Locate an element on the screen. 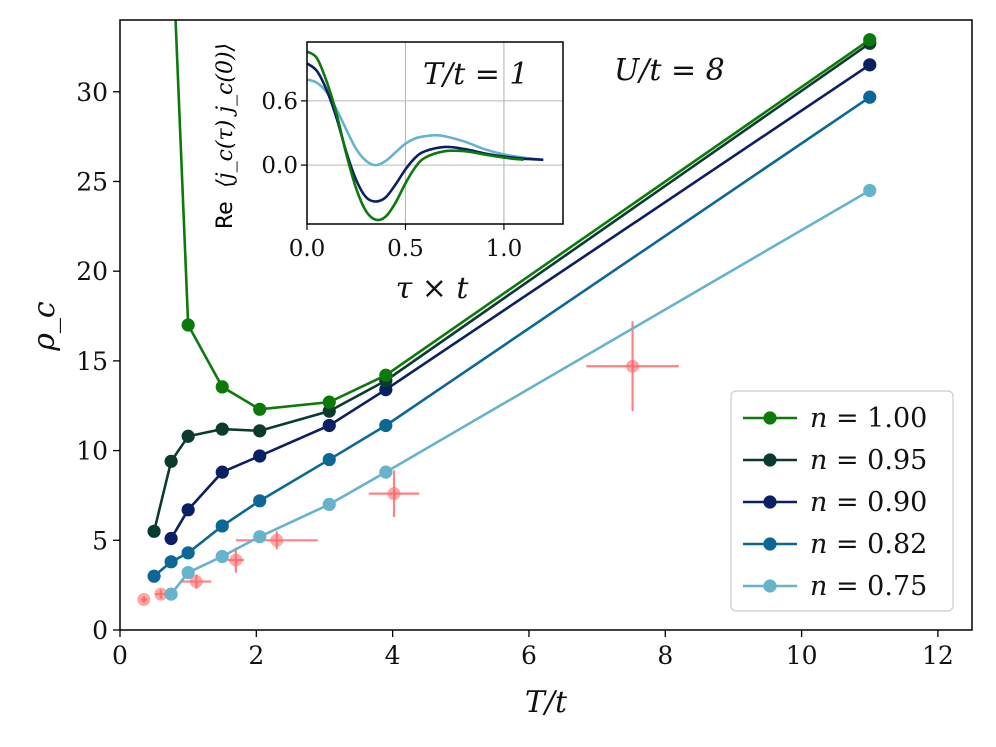 The image size is (996, 747). y-tick-label: 0 is located at coordinates (100, 630).